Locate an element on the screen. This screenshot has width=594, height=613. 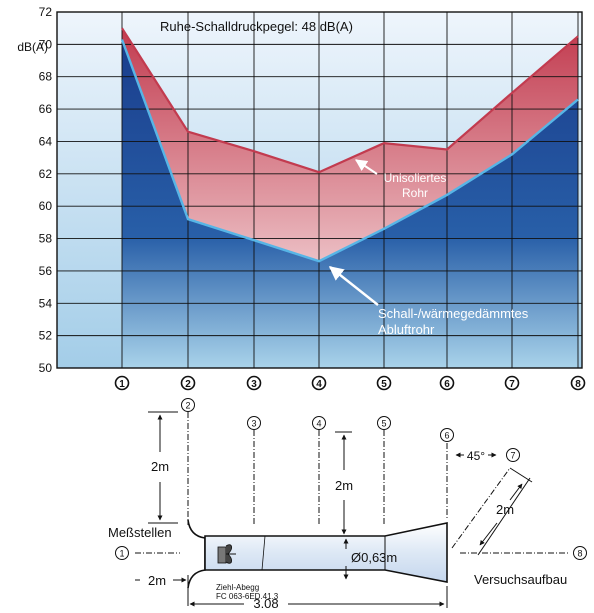
label-length: 3.08 is located at coordinates (265, 603).